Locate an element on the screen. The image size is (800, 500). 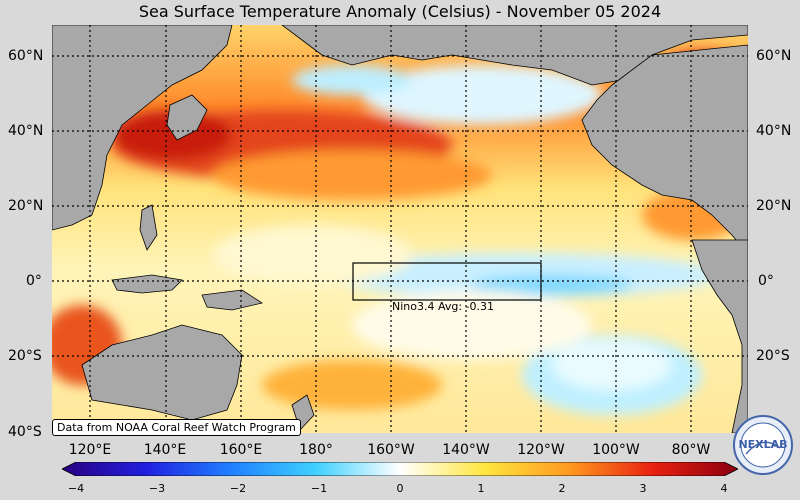
lon-label: 120°E is located at coordinates (90, 450).